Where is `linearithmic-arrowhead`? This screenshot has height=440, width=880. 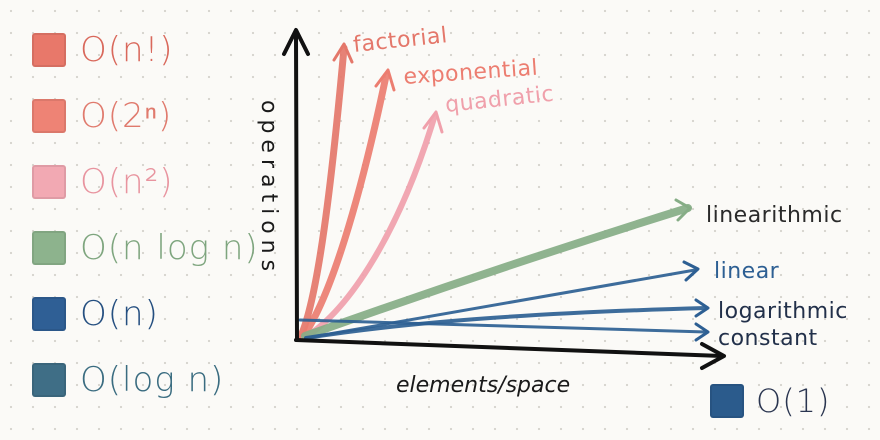 linearithmic-arrowhead is located at coordinates (683, 210).